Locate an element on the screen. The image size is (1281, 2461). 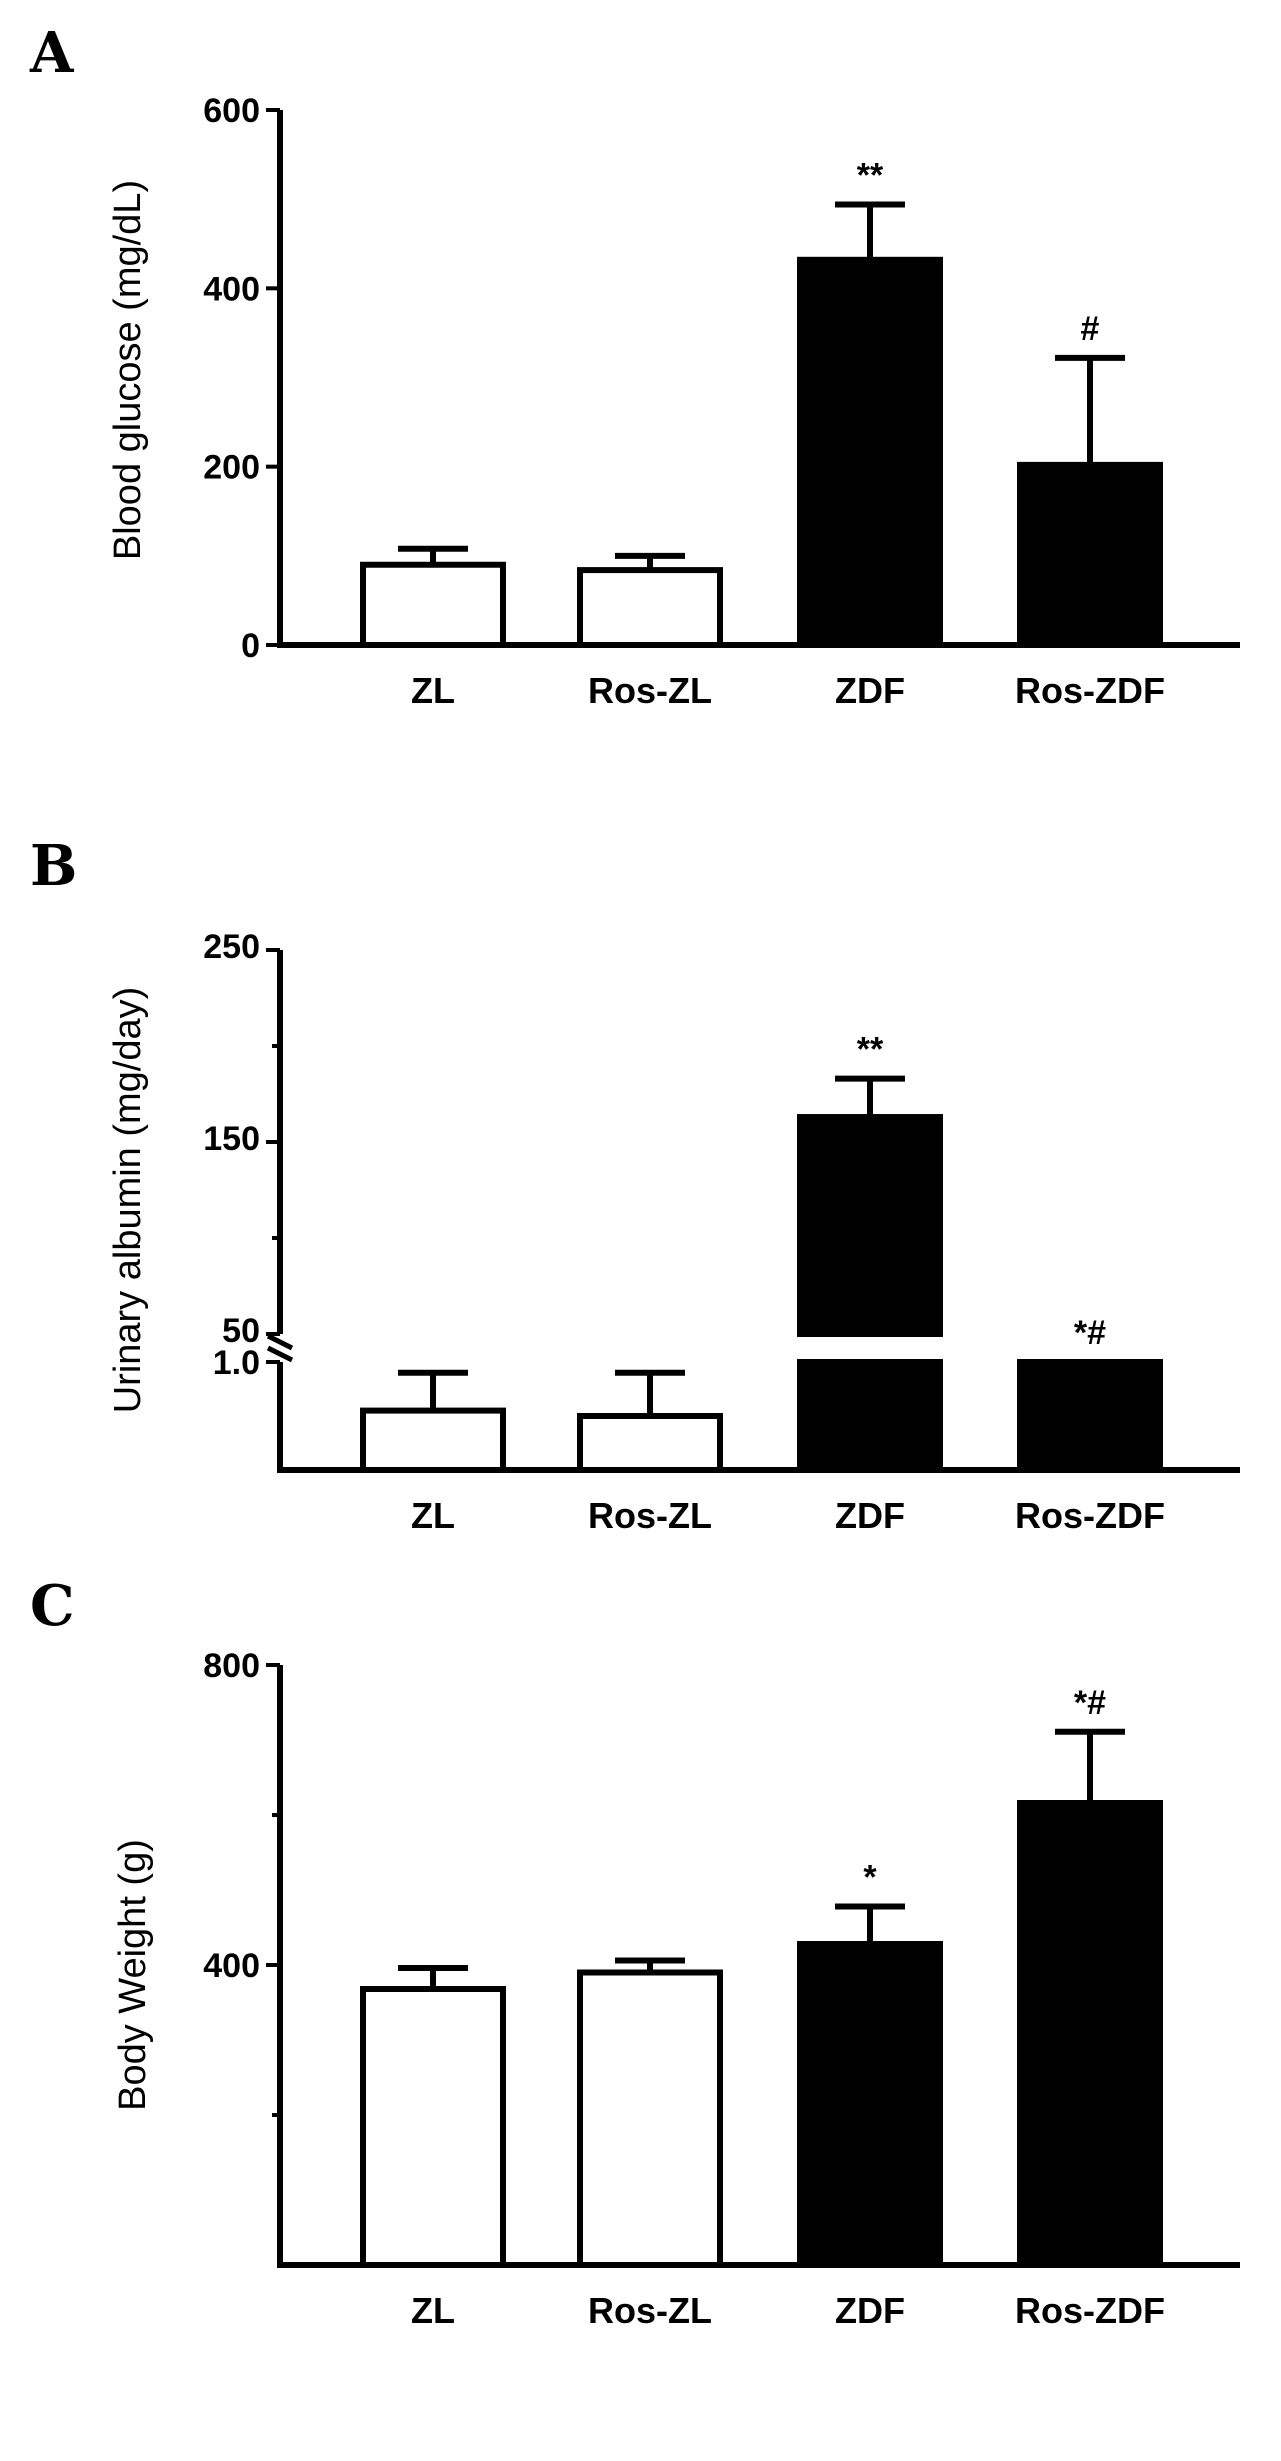
y-tick-label: 250 is located at coordinates (231, 947).